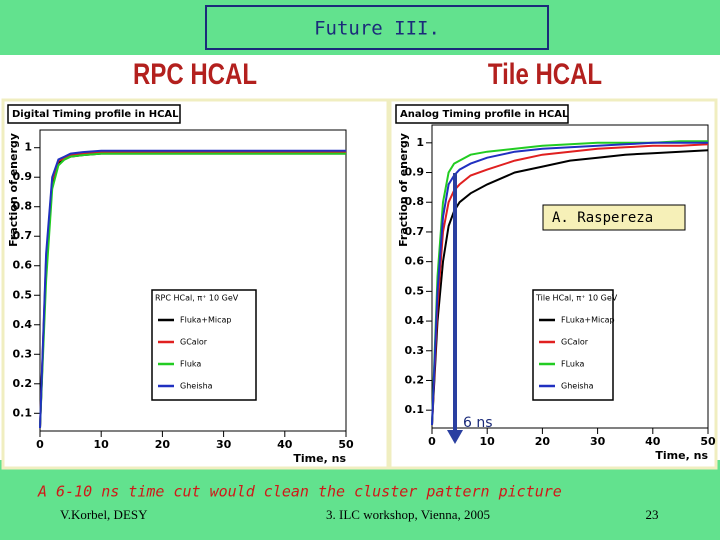 This screenshot has width=720, height=540. Describe the element at coordinates (572, 364) in the screenshot. I see `legend-label: FLuka` at that location.